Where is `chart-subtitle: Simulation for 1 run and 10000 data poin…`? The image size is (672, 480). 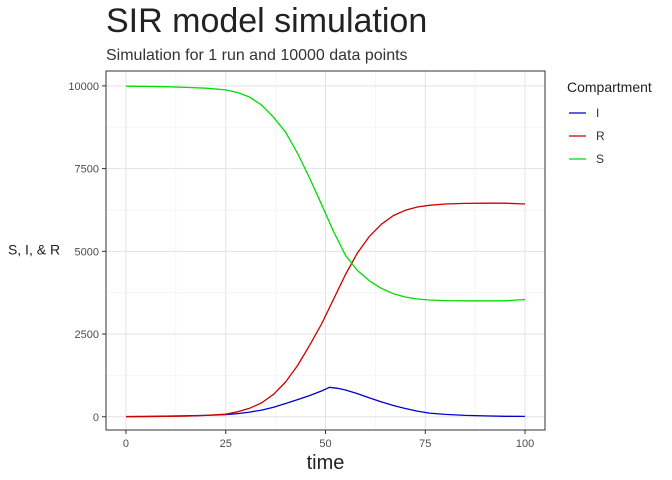 chart-subtitle: Simulation for 1 run and 10000 data poin… is located at coordinates (257, 55).